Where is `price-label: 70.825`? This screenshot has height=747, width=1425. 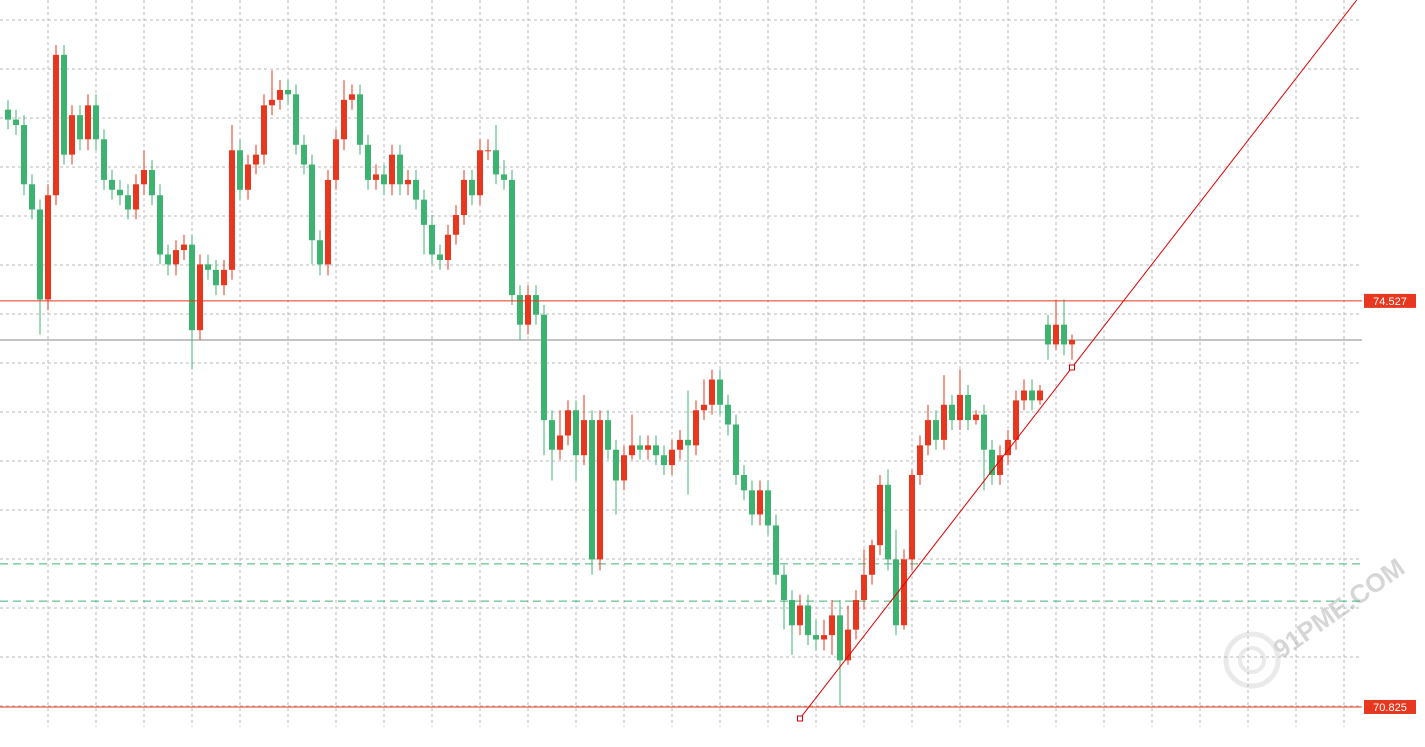
price-label: 70.825 is located at coordinates (1390, 708).